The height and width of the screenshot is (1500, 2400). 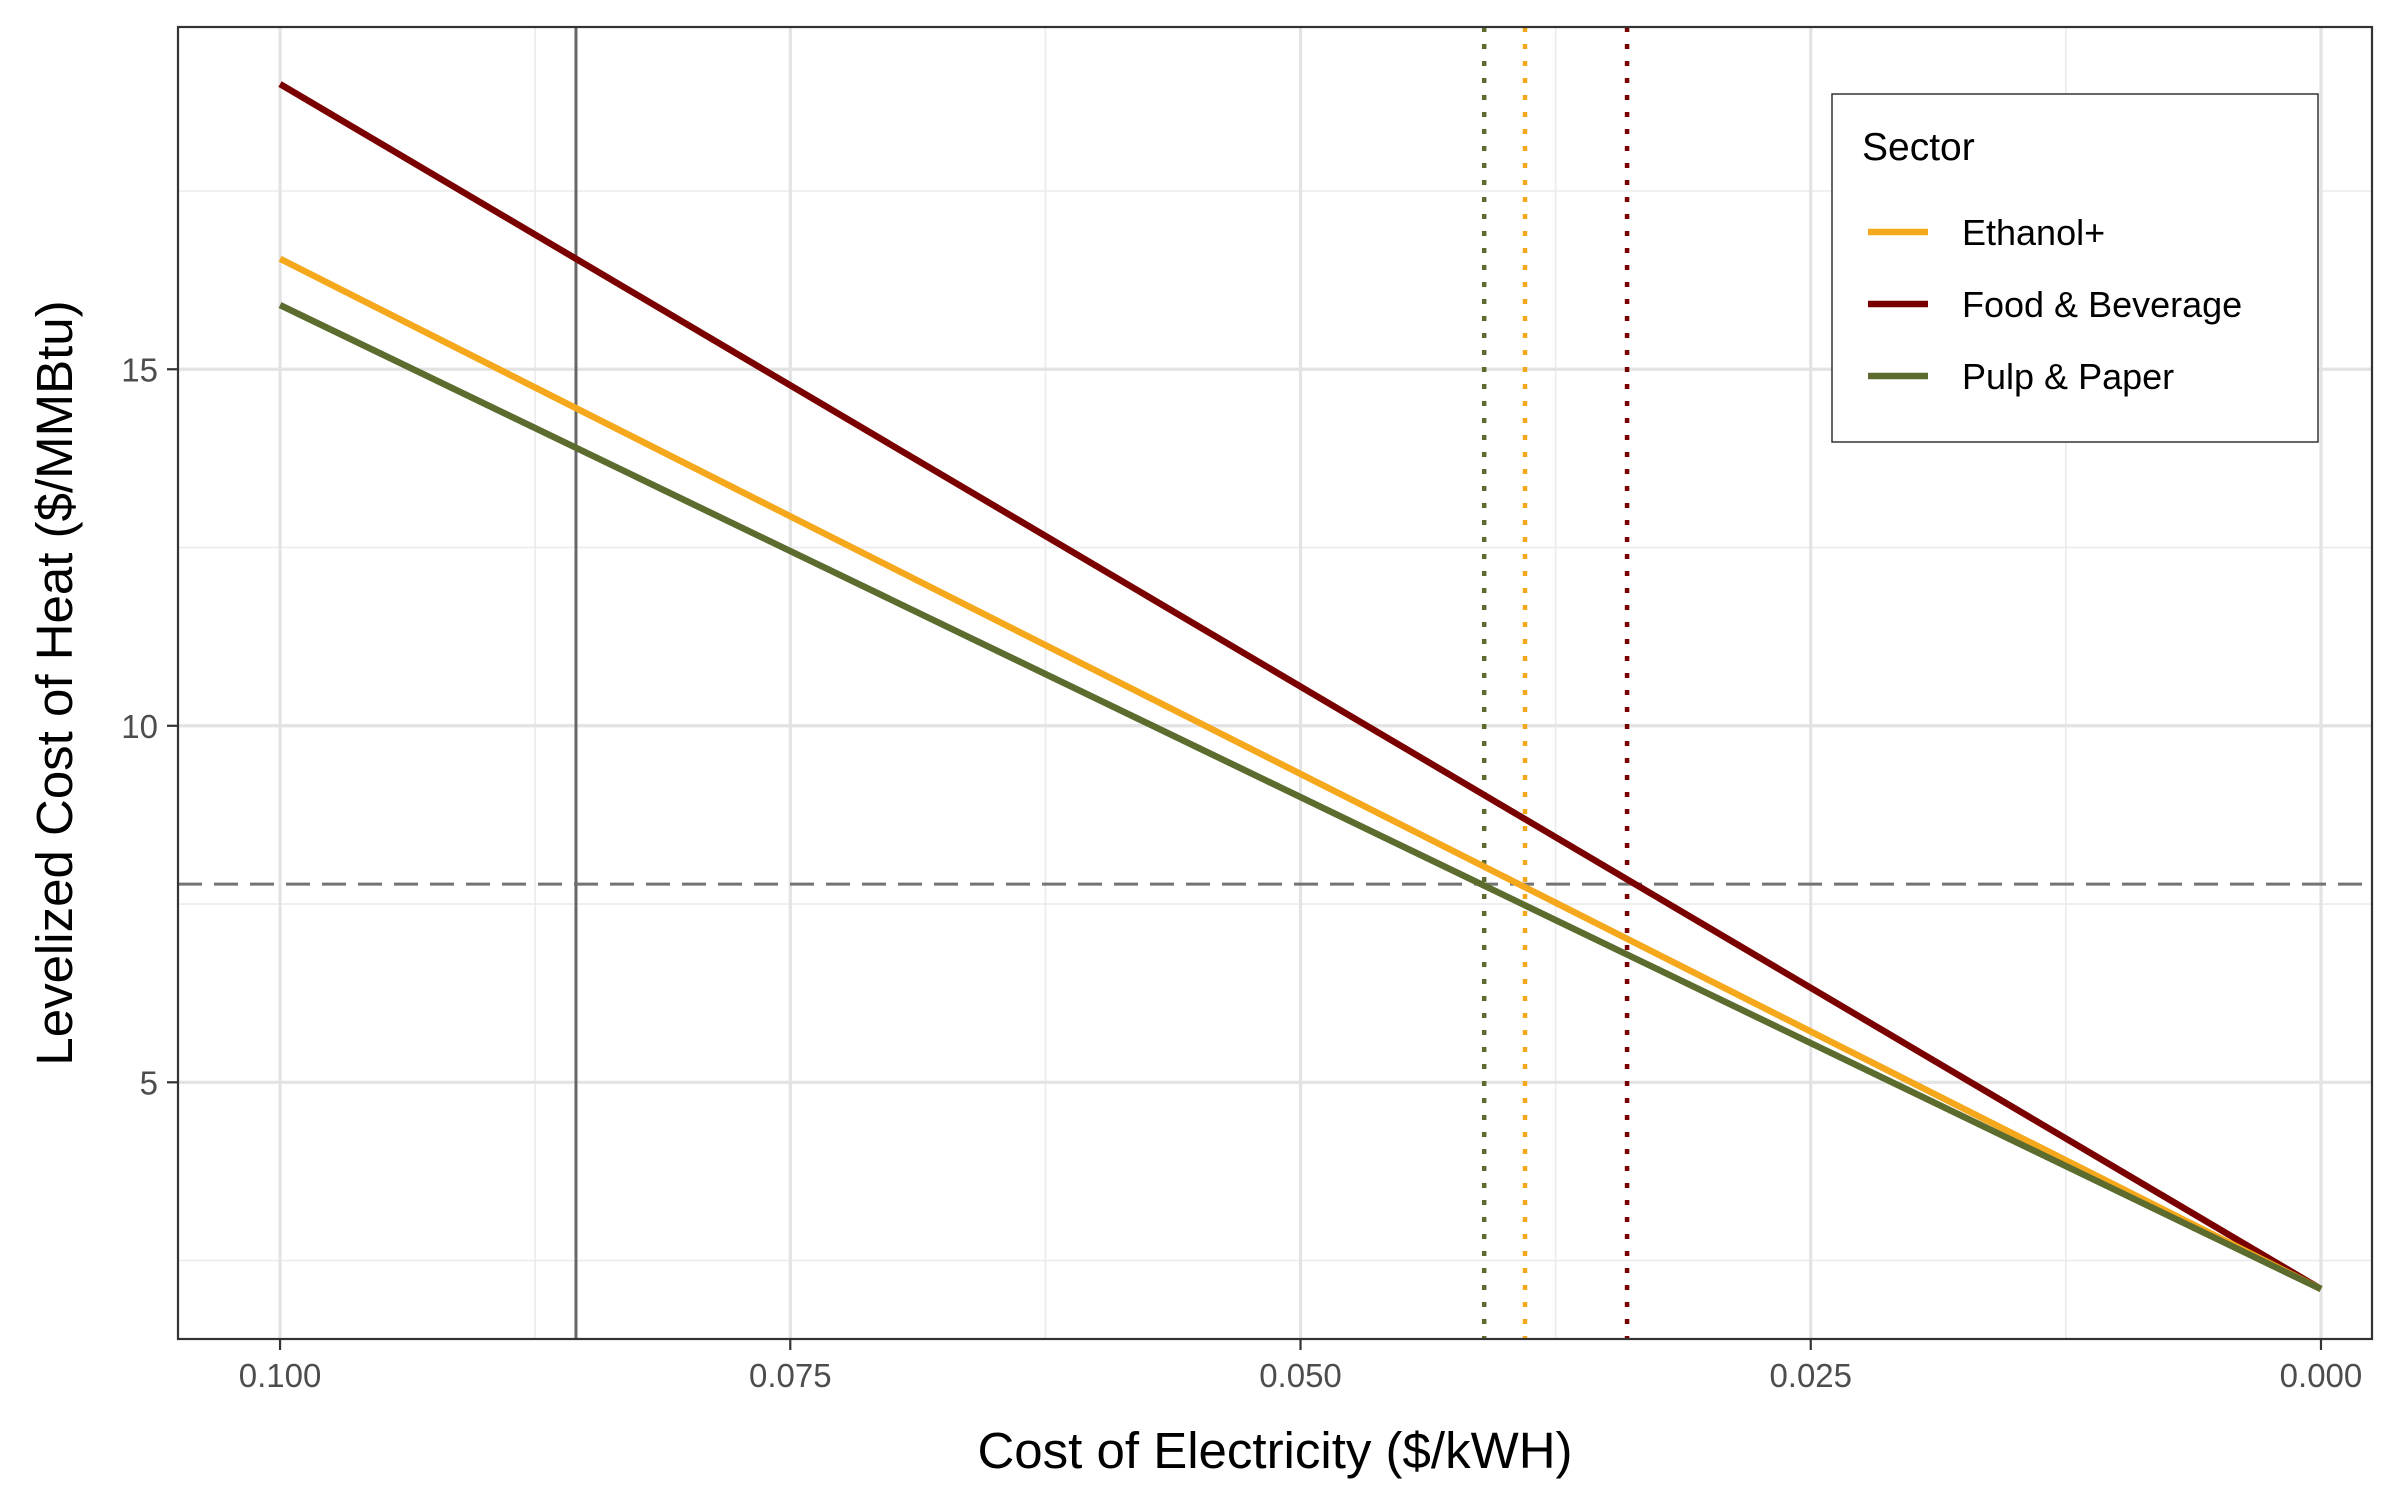 What do you see at coordinates (280, 1375) in the screenshot?
I see `x-tick-label: 0.100` at bounding box center [280, 1375].